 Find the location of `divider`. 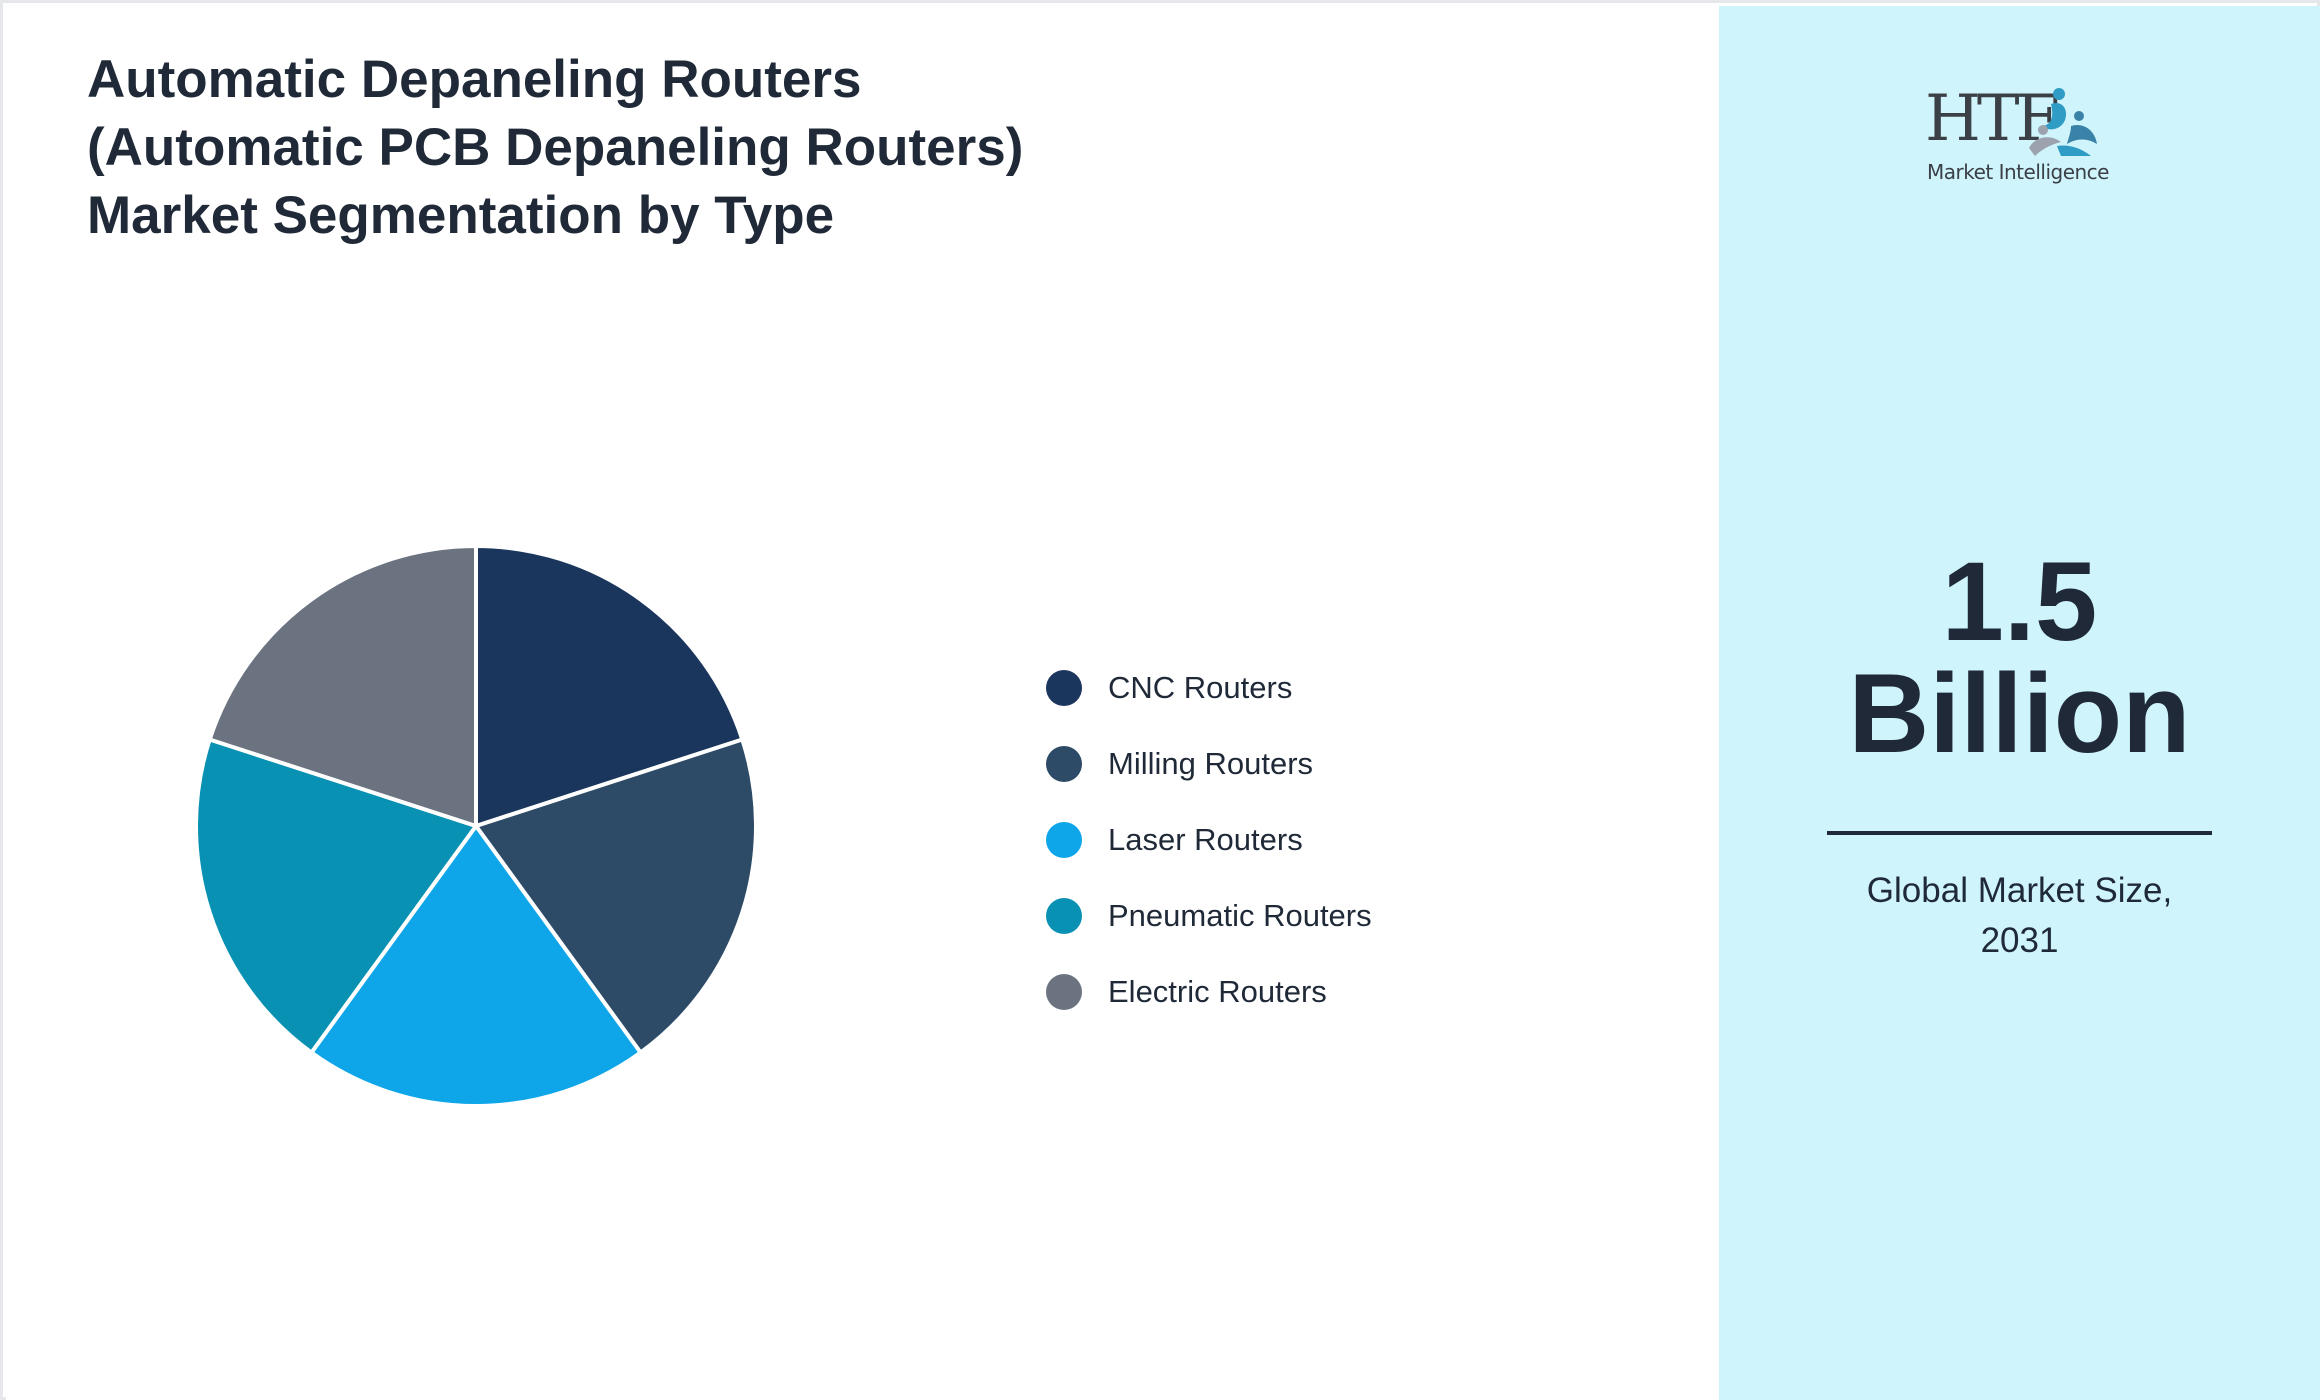

divider is located at coordinates (2019, 833).